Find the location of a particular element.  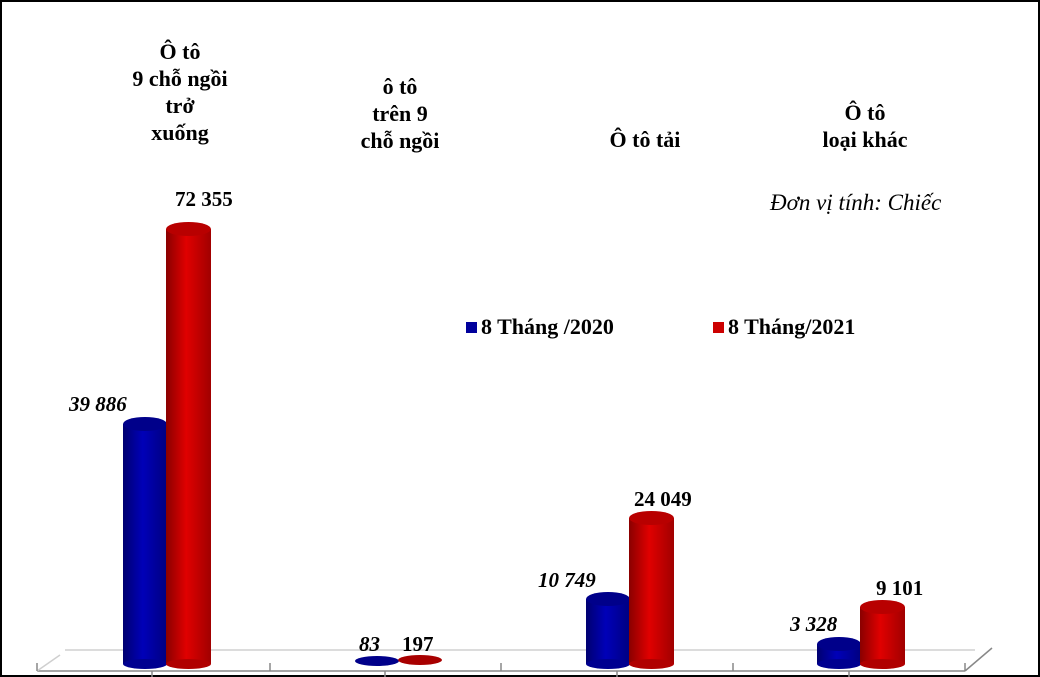

category-label-0: Ô tô 9 chỗ ngồi trở xuống is located at coordinates (180, 92).